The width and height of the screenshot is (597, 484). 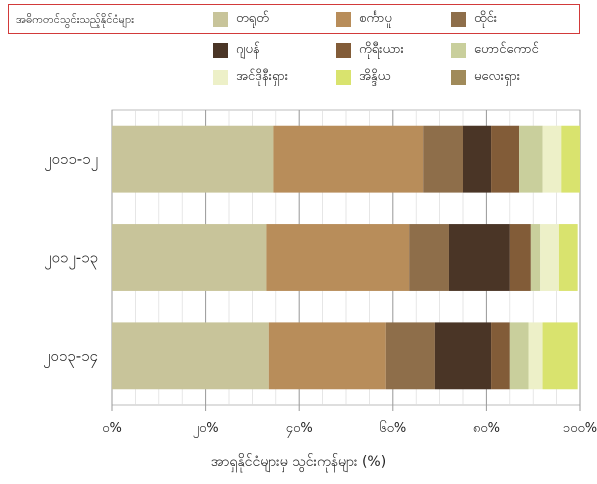 I want to click on legend-item-thailand: ထိုင်း, so click(x=474, y=19).